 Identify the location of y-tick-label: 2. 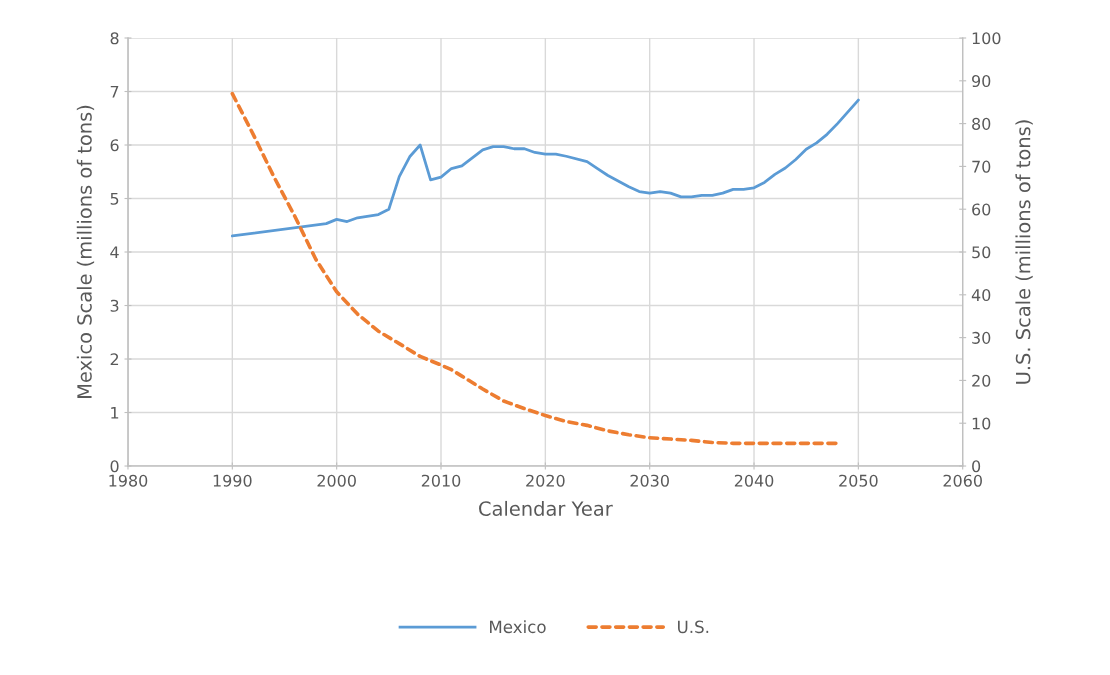
(114, 359).